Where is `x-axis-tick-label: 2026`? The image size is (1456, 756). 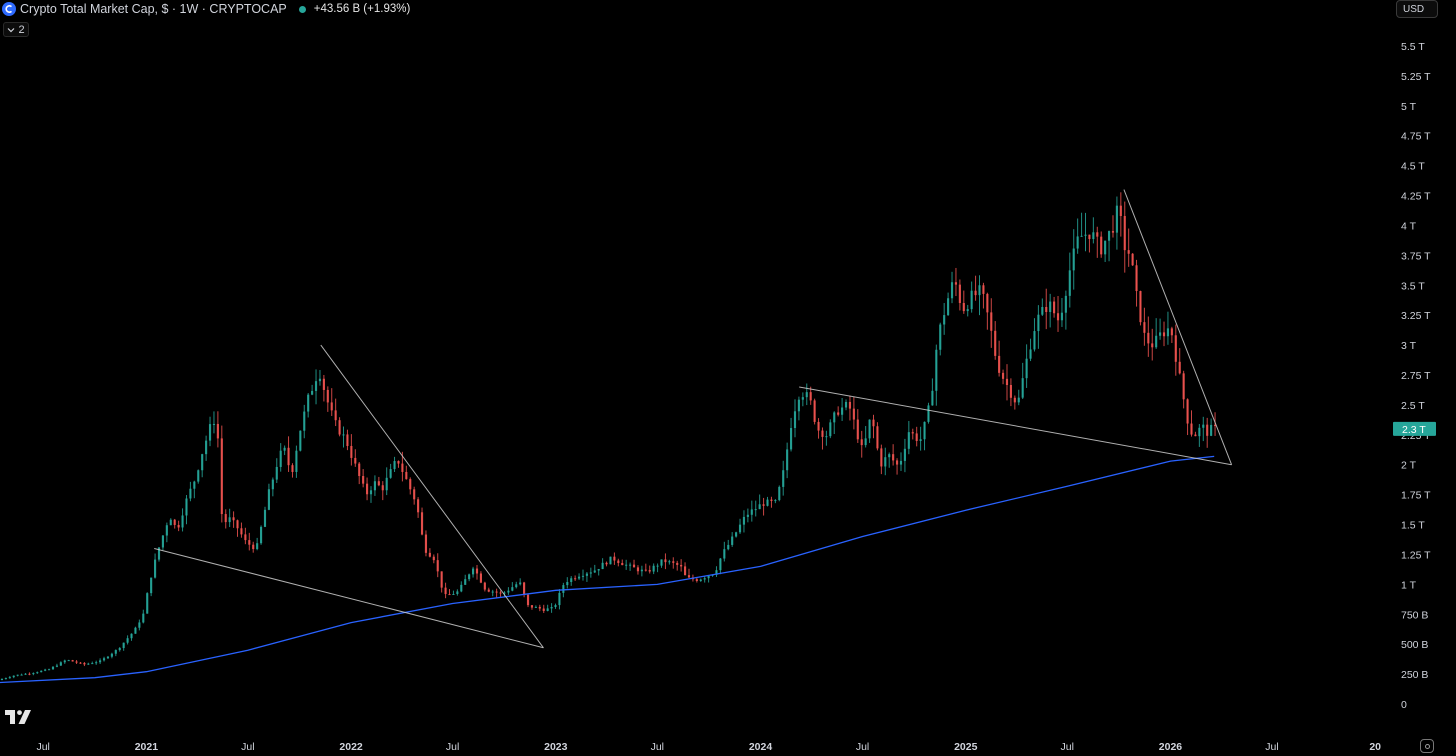 x-axis-tick-label: 2026 is located at coordinates (1171, 747).